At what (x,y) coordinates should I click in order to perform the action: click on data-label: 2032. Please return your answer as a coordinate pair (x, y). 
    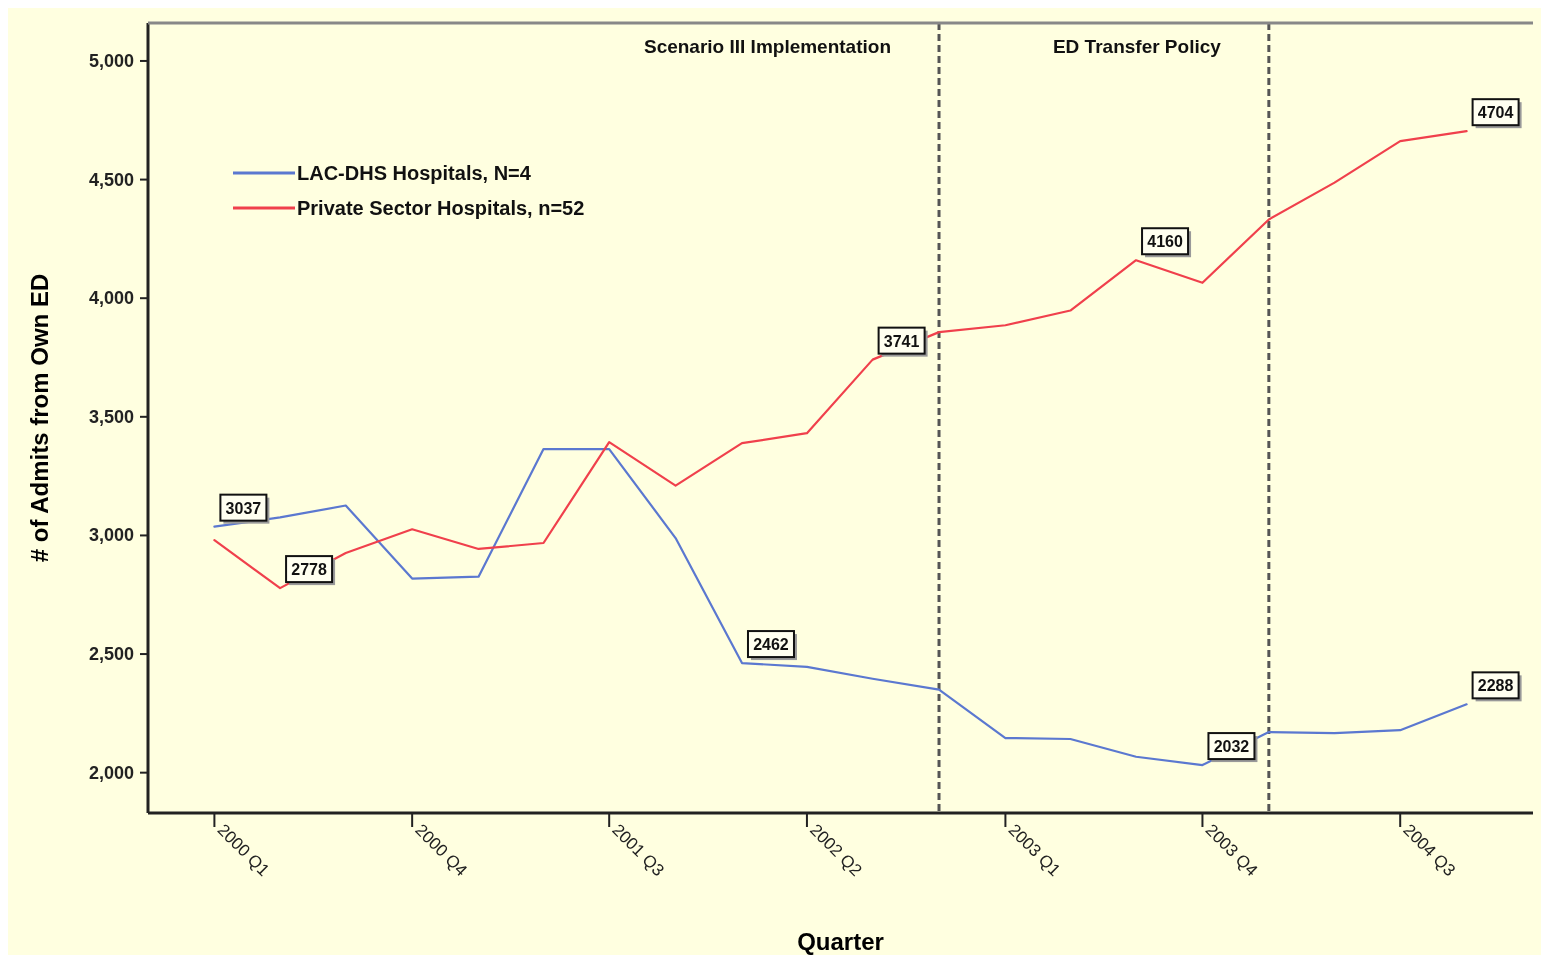
    Looking at the image, I should click on (1231, 747).